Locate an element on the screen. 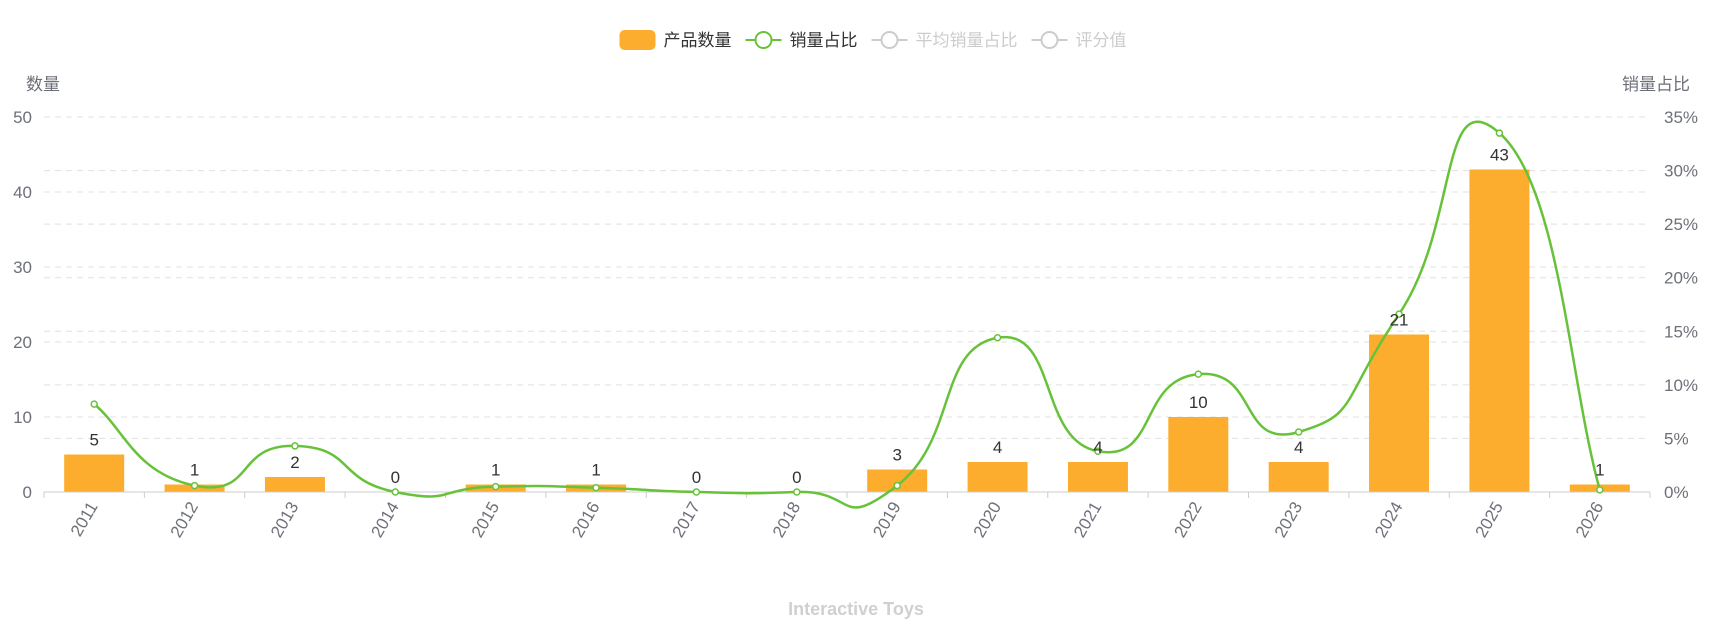  legend: 产品数量 销量占比 平均销量占比 评分值 is located at coordinates (873, 40).